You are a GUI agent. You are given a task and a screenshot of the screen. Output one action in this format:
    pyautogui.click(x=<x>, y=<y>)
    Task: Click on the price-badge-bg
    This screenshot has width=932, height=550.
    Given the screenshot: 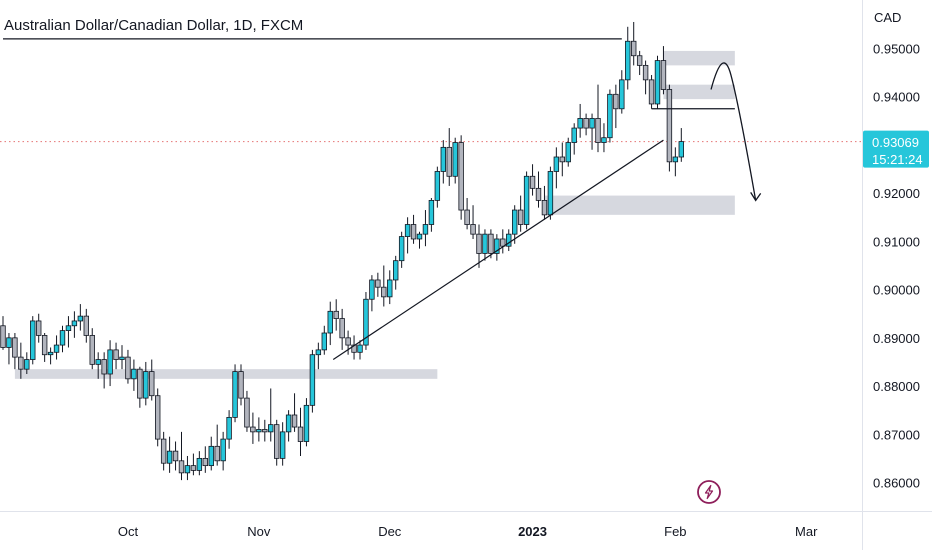 What is the action you would take?
    pyautogui.click(x=896, y=149)
    